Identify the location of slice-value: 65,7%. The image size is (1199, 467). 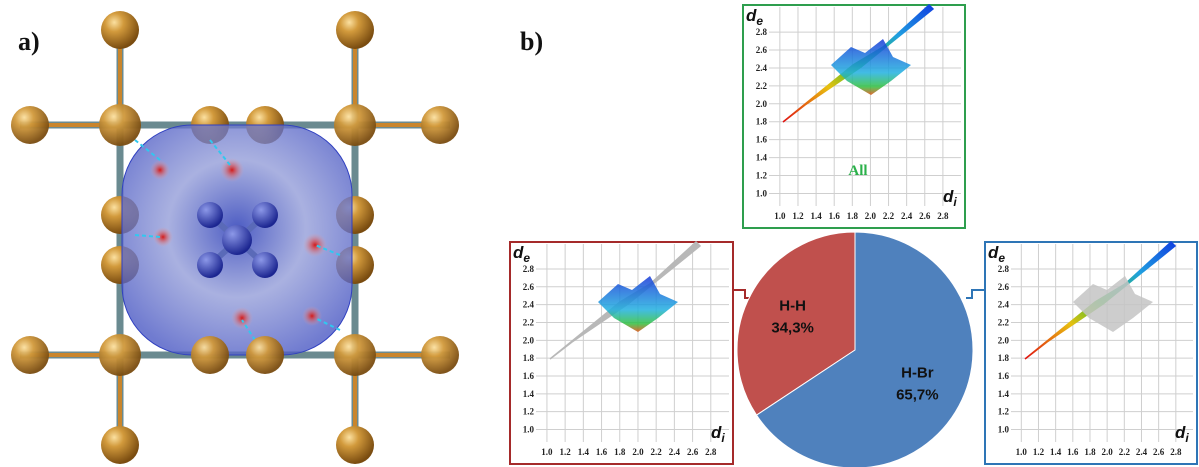
(917, 395).